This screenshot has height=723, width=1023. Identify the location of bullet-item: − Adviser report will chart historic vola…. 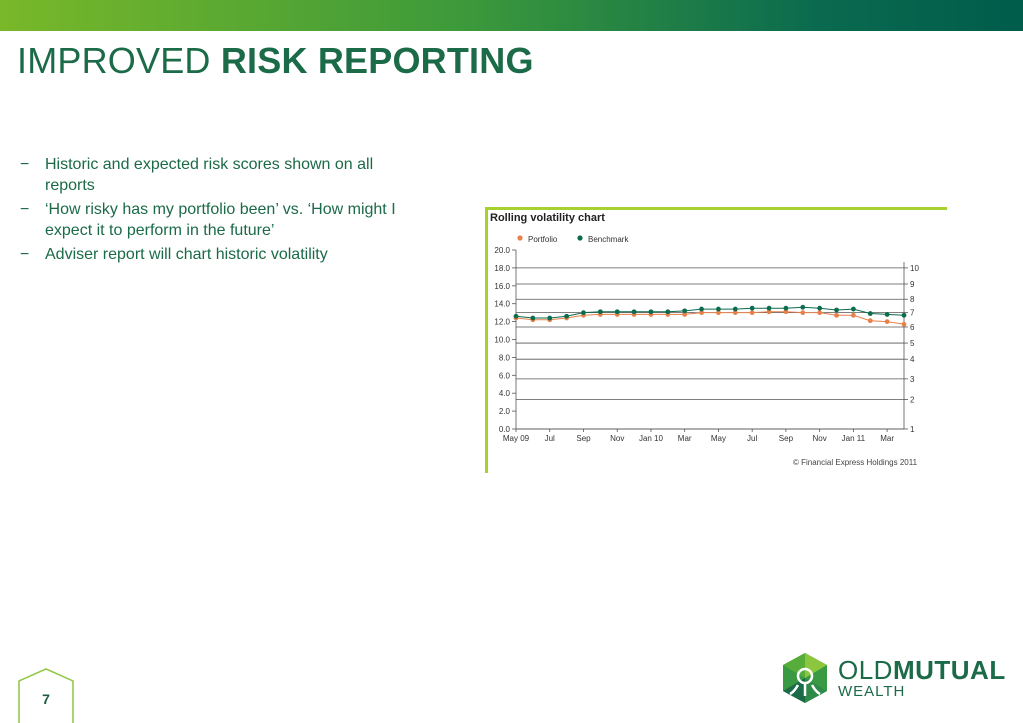
(215, 254).